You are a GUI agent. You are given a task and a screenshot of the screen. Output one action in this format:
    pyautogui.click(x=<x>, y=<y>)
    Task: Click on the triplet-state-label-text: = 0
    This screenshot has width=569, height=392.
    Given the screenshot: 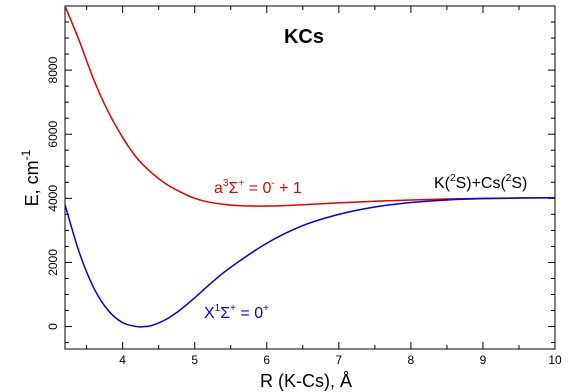 What is the action you would take?
    pyautogui.click(x=257, y=188)
    